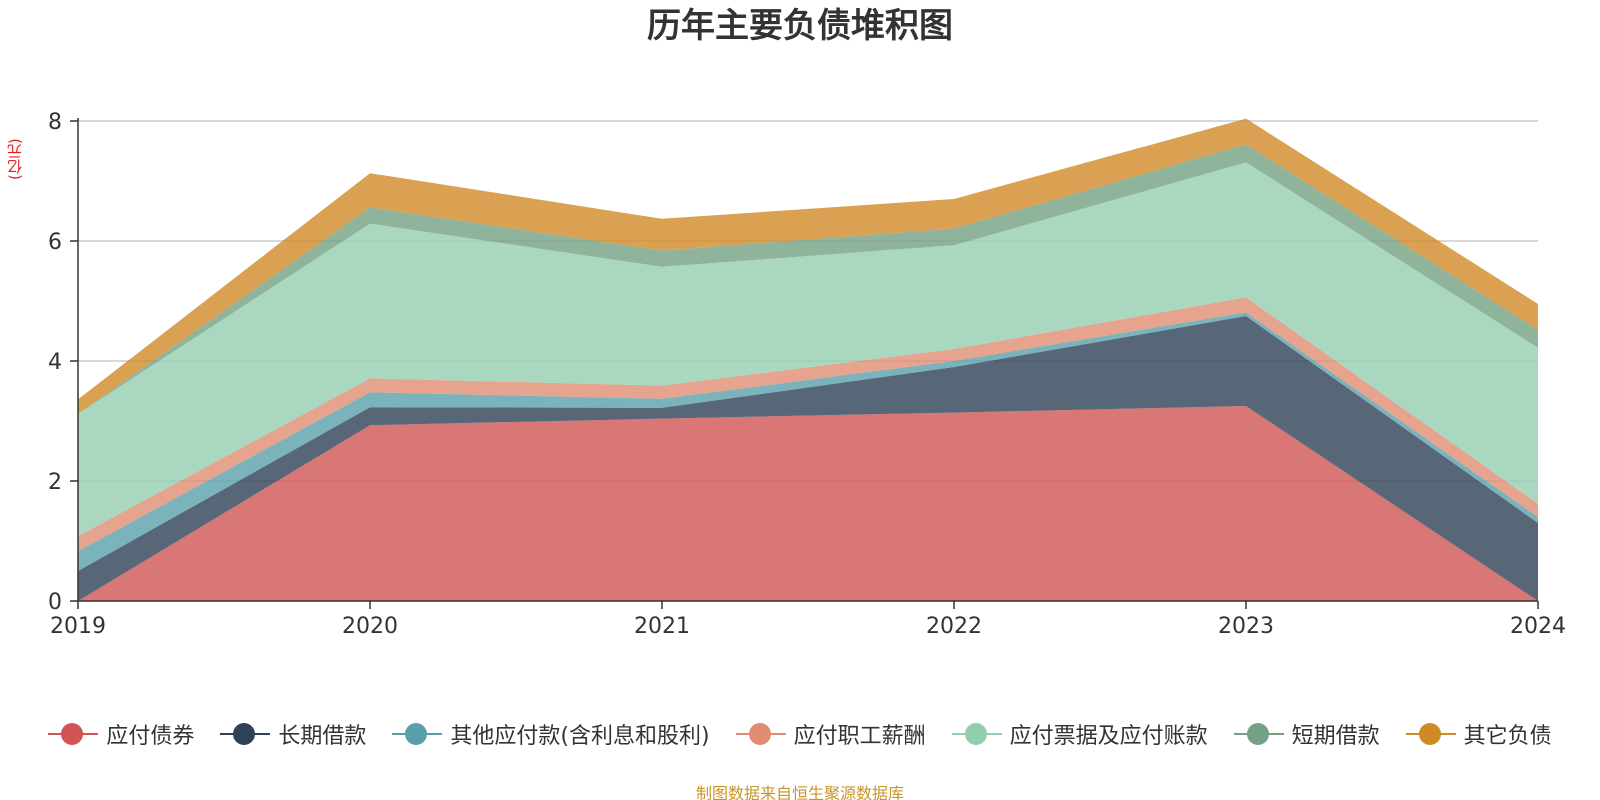 This screenshot has width=1600, height=800. What do you see at coordinates (859, 736) in the screenshot?
I see `legend-label: 应付职工薪酬` at bounding box center [859, 736].